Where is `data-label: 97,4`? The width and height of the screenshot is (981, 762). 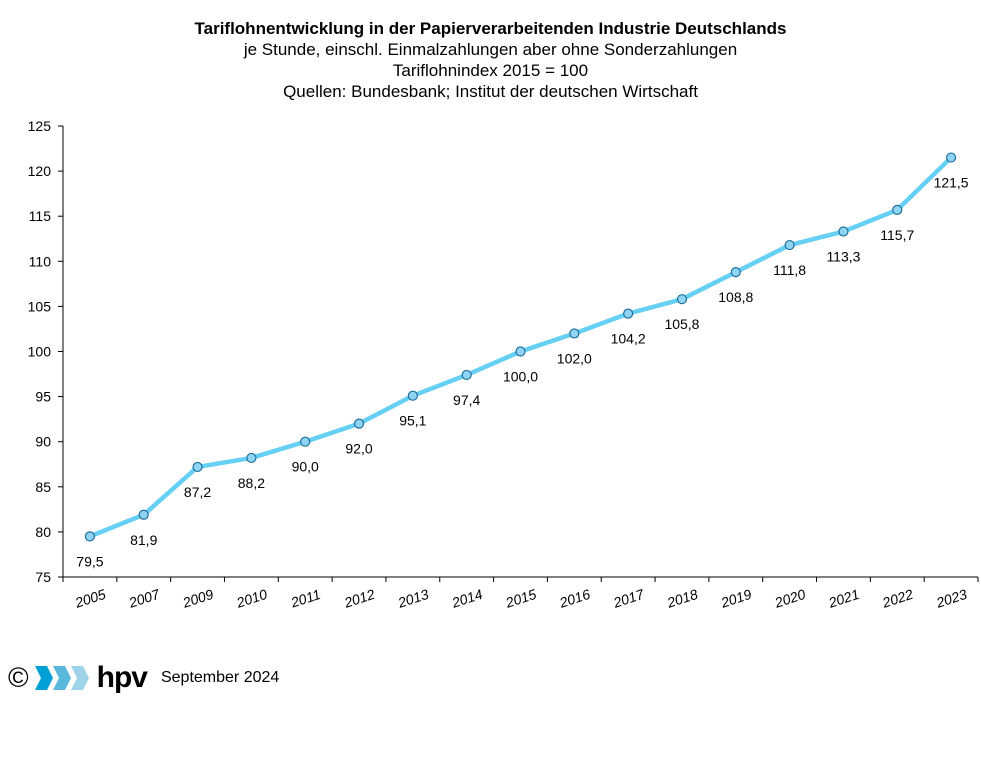 data-label: 97,4 is located at coordinates (466, 400).